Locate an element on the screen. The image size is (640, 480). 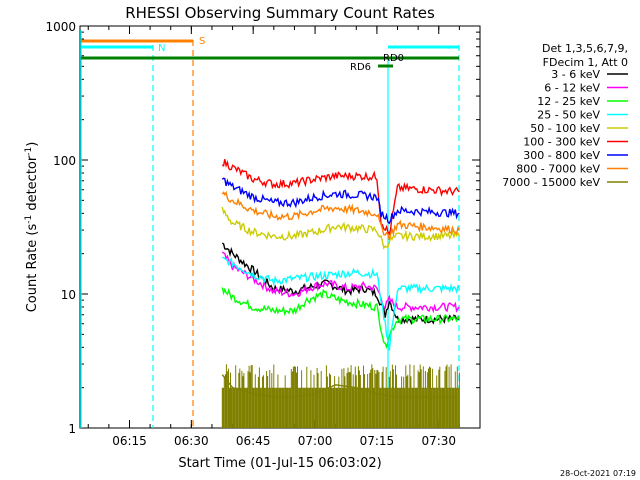
y-axis-label: Count Rate (s-1 detector-1) is located at coordinates (32, 227).